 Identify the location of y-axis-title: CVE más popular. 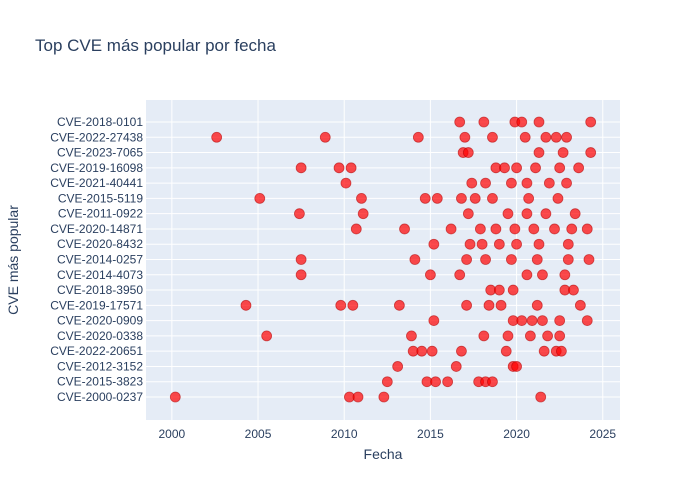
(13, 260).